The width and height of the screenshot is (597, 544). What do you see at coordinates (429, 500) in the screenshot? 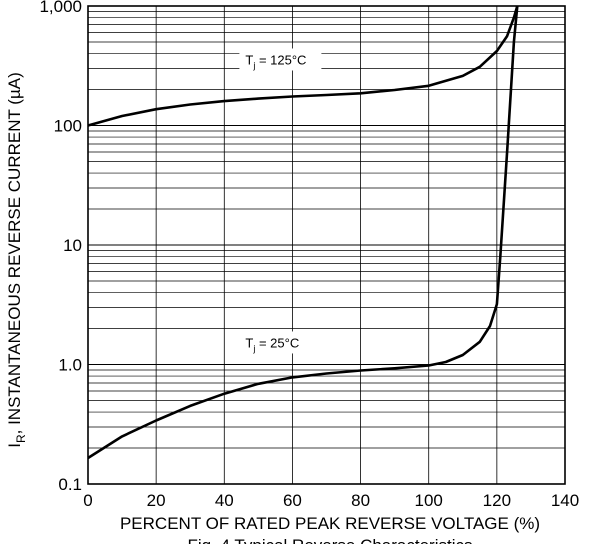
I see `x-tick-label: 100` at bounding box center [429, 500].